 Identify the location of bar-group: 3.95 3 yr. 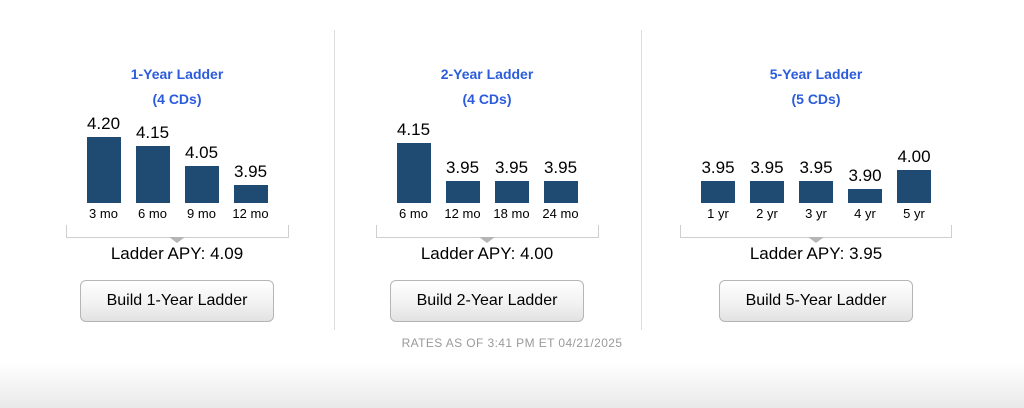
(816, 189).